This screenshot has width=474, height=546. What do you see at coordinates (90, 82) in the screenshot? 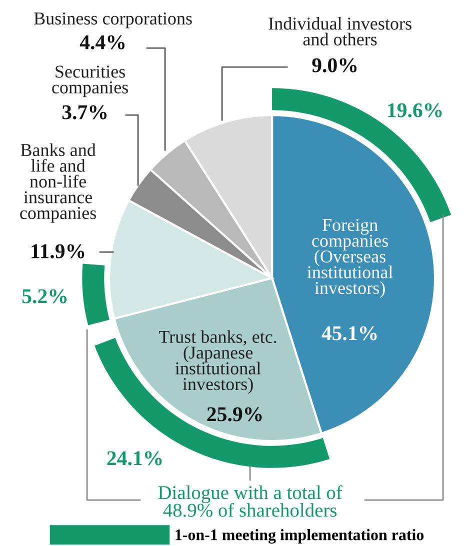
I see `slice-label: Securities companies` at bounding box center [90, 82].